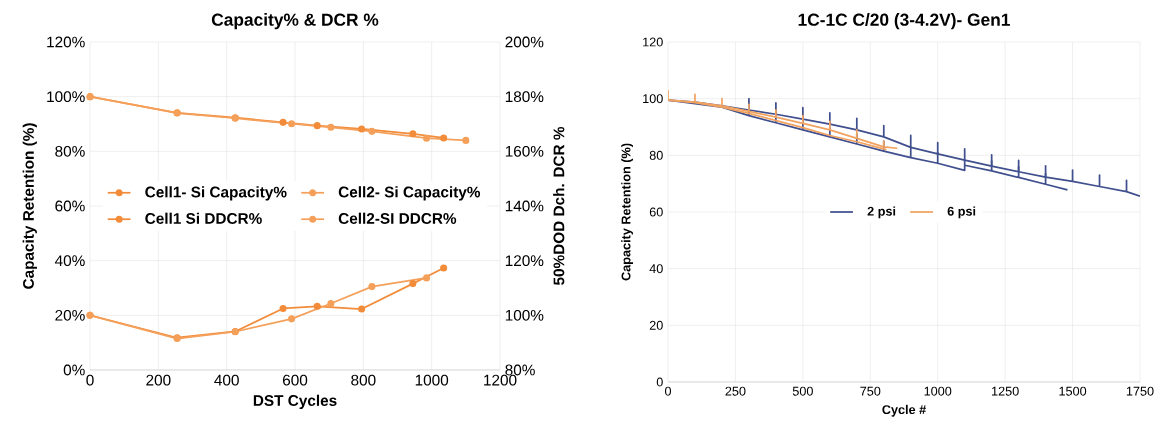 The image size is (1162, 441). Describe the element at coordinates (656, 325) in the screenshot. I see `y-tick-label: 20` at that location.